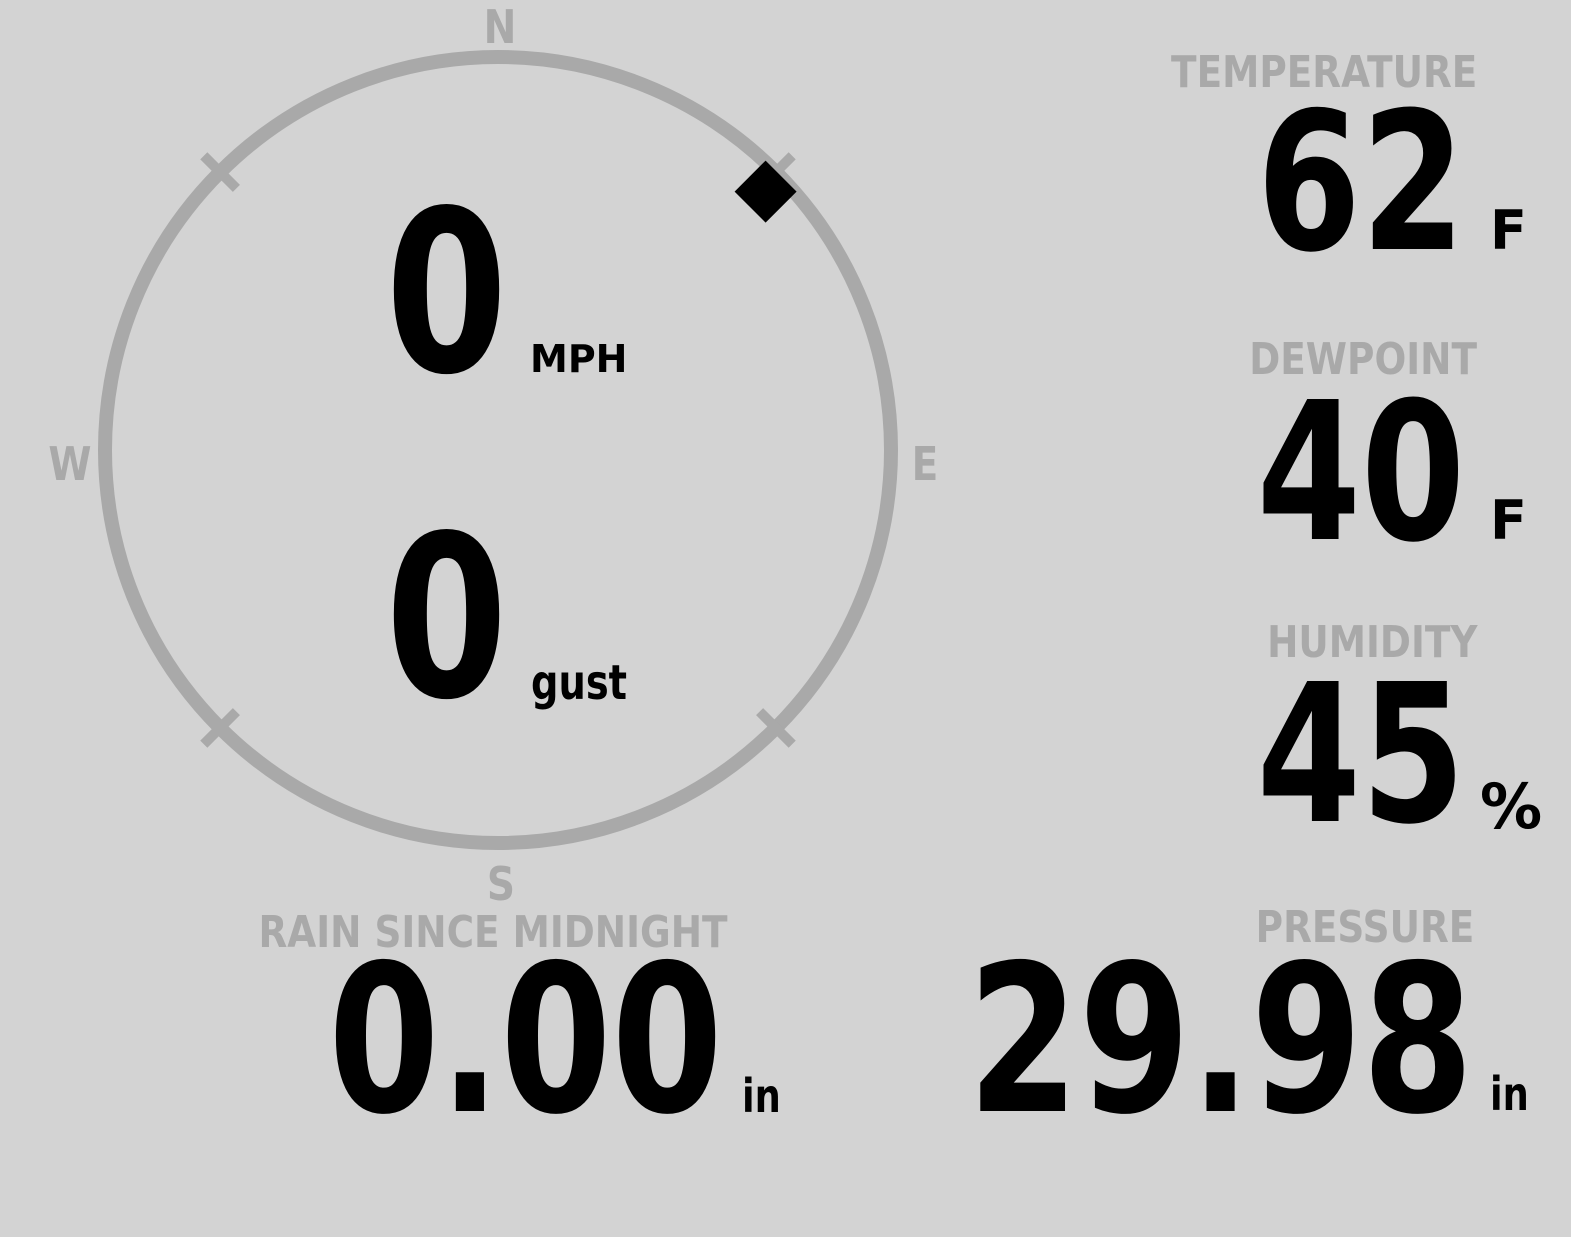  I want to click on compass-label-east: E, so click(925, 464).